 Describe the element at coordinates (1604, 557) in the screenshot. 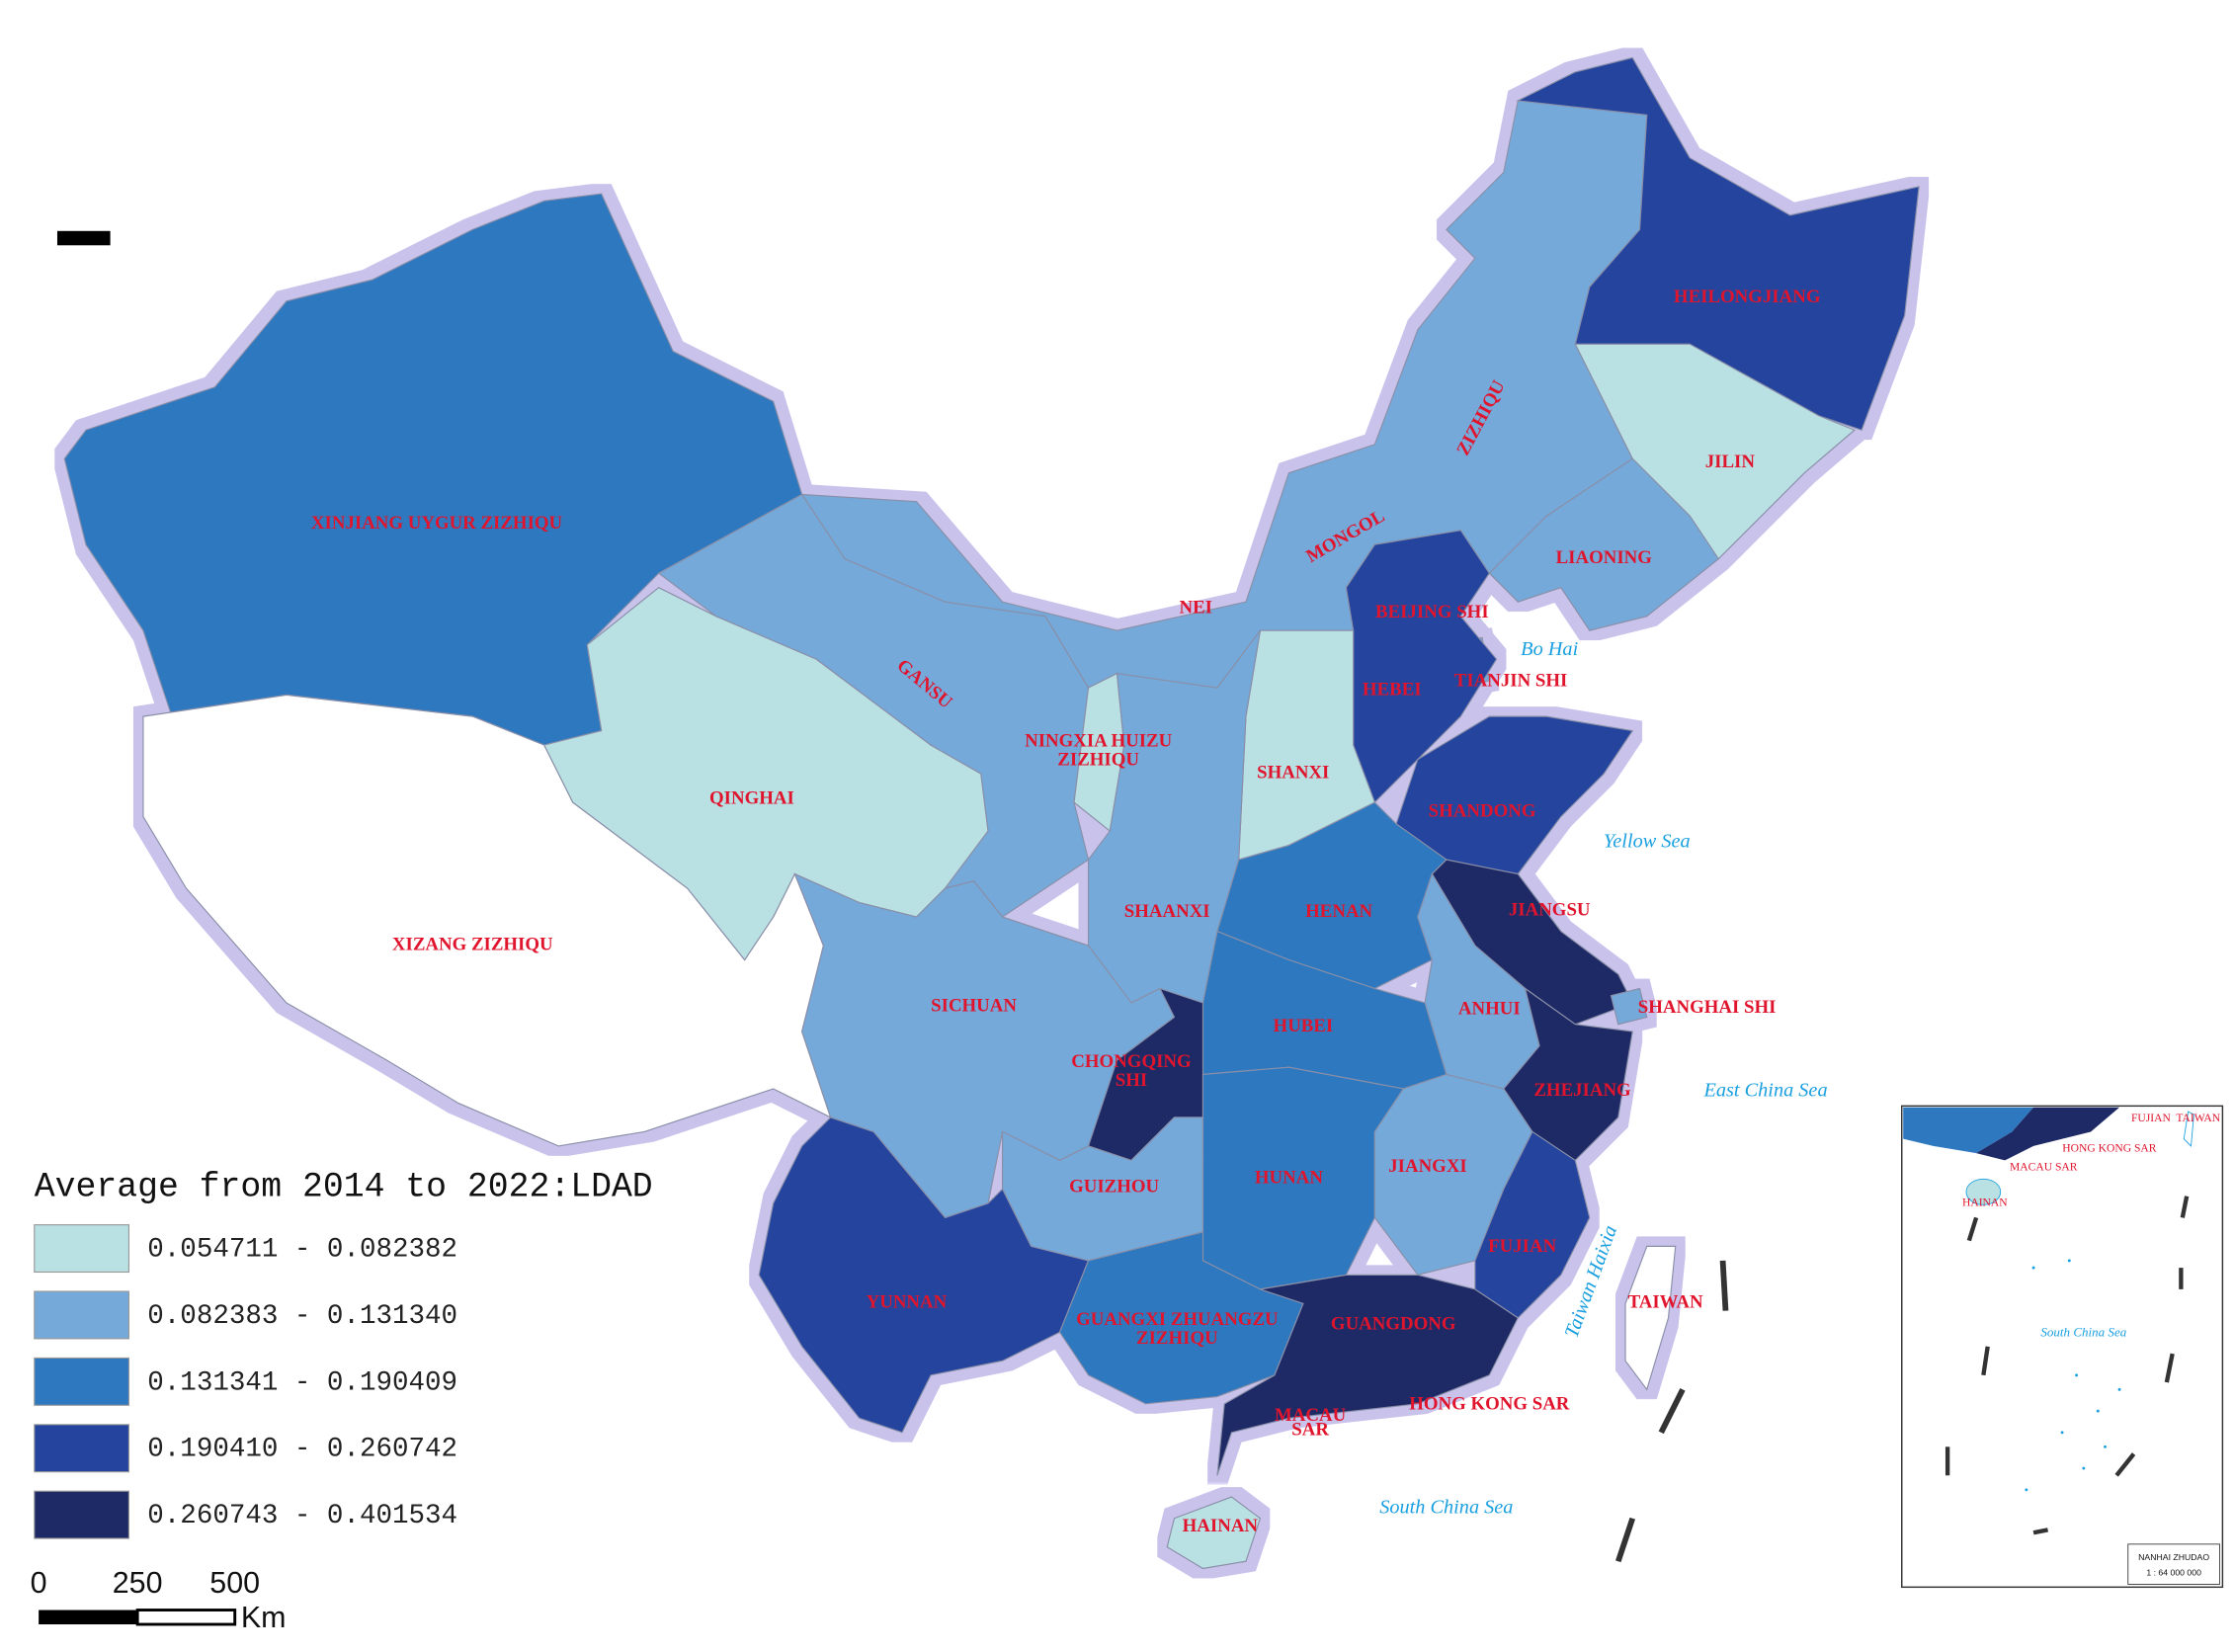

I see `province-label: LIAONING` at that location.